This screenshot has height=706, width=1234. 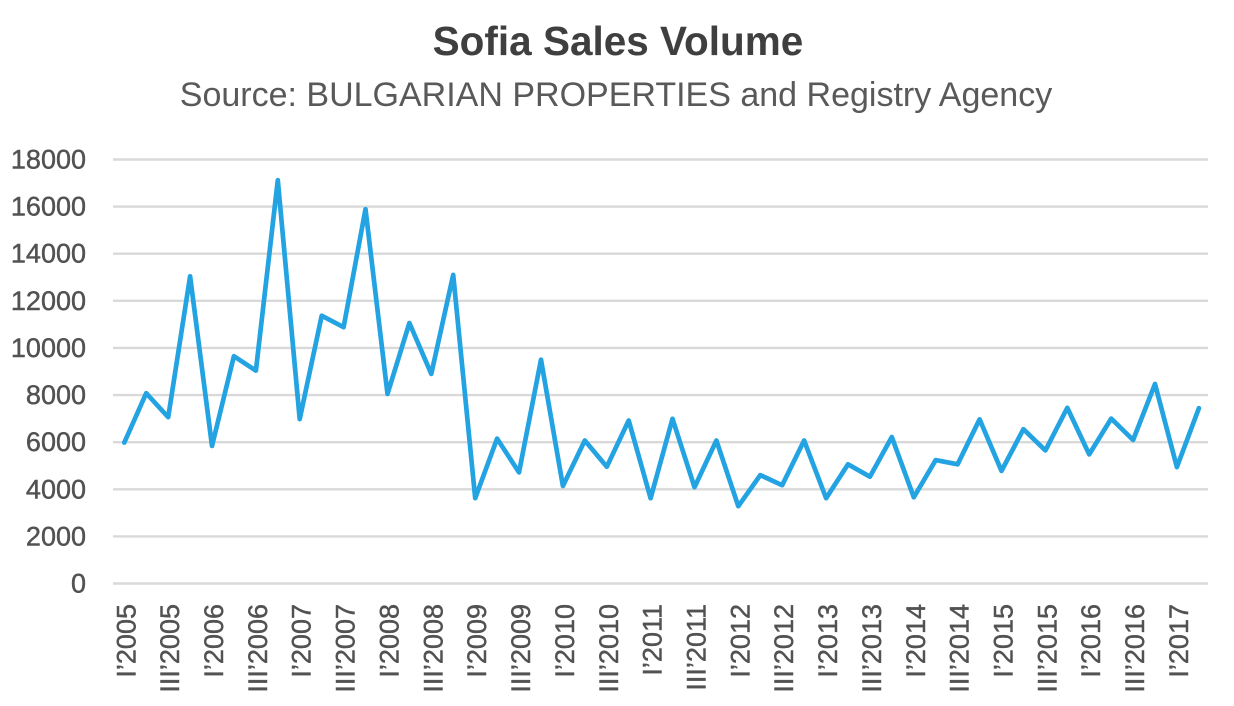 What do you see at coordinates (78, 584) in the screenshot?
I see `svg-text: 0` at bounding box center [78, 584].